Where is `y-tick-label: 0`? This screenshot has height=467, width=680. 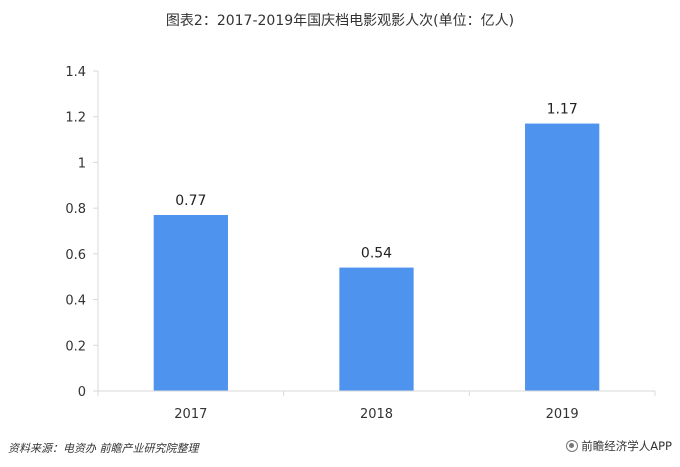 y-tick-label: 0 is located at coordinates (82, 392).